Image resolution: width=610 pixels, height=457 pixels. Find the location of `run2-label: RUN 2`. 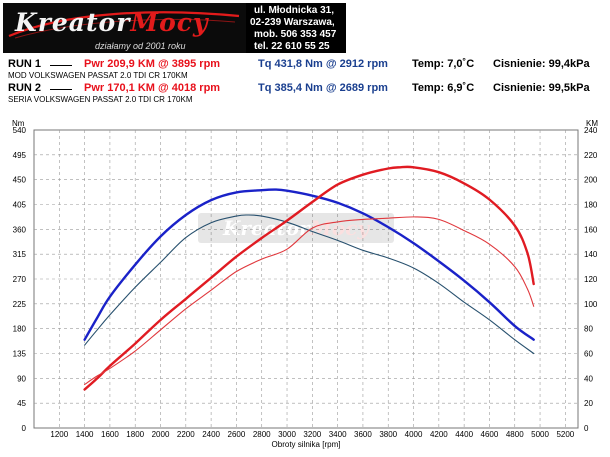

run2-label: RUN 2 is located at coordinates (25, 88).